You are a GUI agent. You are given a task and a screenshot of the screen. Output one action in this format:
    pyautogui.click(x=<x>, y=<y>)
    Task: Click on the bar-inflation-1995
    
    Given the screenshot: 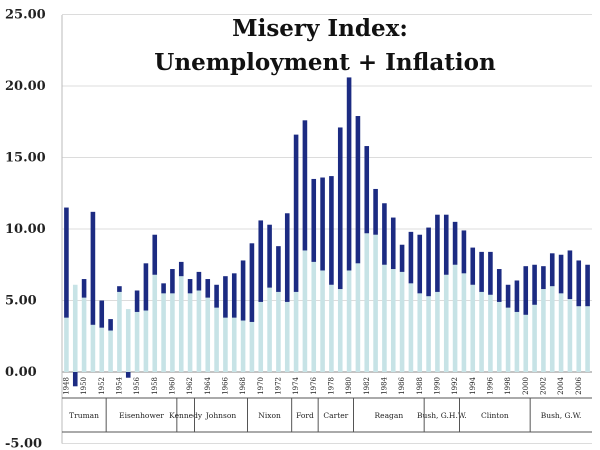 What is the action you would take?
    pyautogui.click(x=481, y=271)
    